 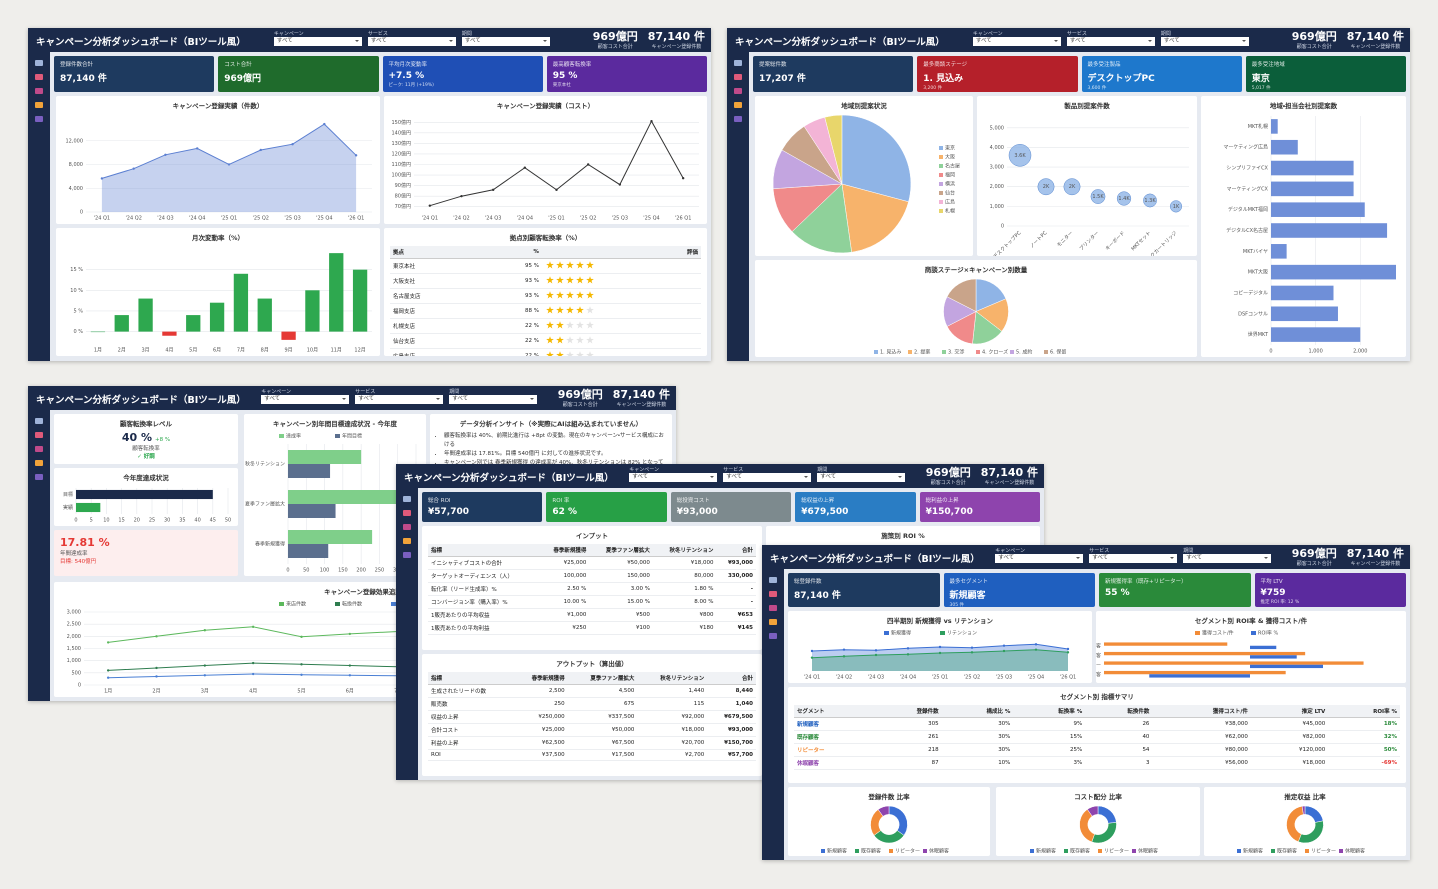 I want to click on table-cell: ¥18,000, so click(x=672, y=730).